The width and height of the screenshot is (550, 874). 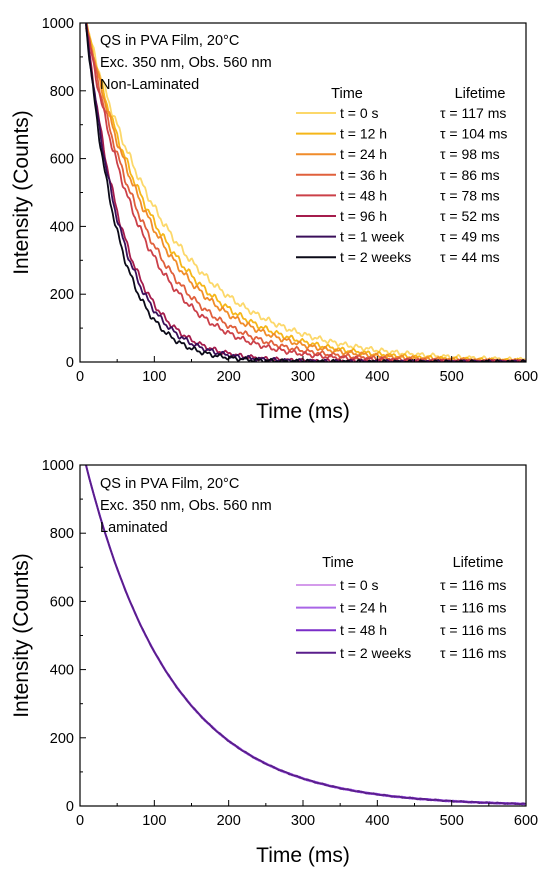 What do you see at coordinates (470, 216) in the screenshot?
I see `legend-lifetime-value: τ = 52 ms` at bounding box center [470, 216].